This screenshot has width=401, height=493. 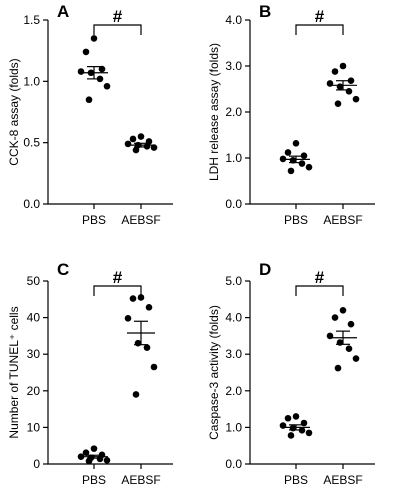 I want to click on panel-letter: C, so click(x=63, y=269).